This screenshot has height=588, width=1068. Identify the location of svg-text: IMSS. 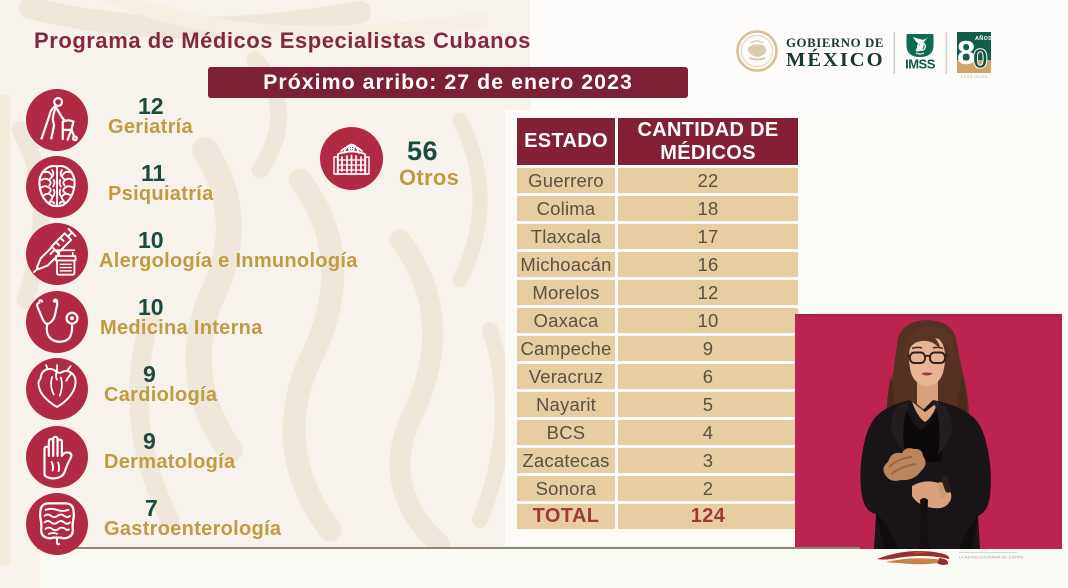
(920, 64).